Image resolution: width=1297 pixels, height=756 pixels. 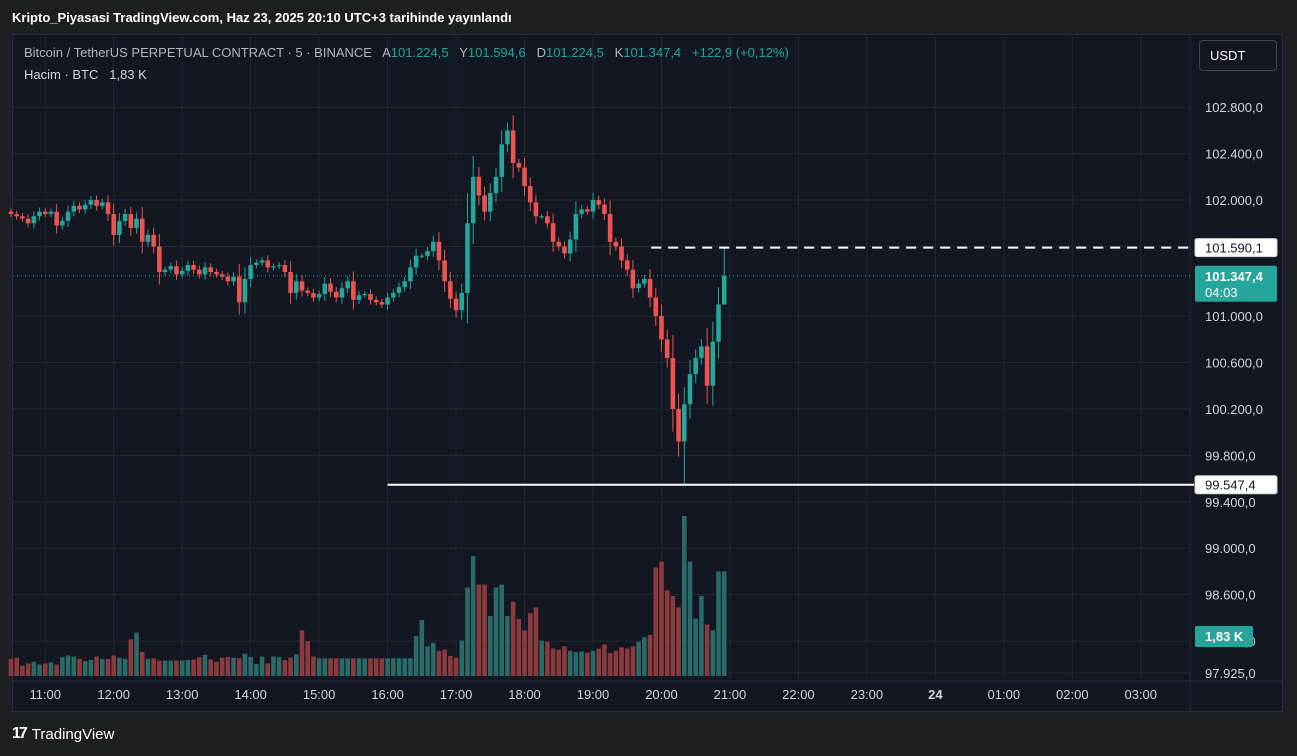 I want to click on price-tick-label: 102.000,0, so click(x=1234, y=200).